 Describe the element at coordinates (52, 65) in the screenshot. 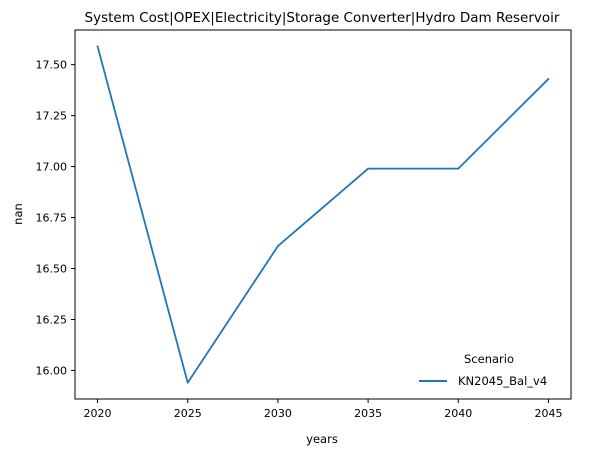

I see `y-tick-label: 17.50` at that location.